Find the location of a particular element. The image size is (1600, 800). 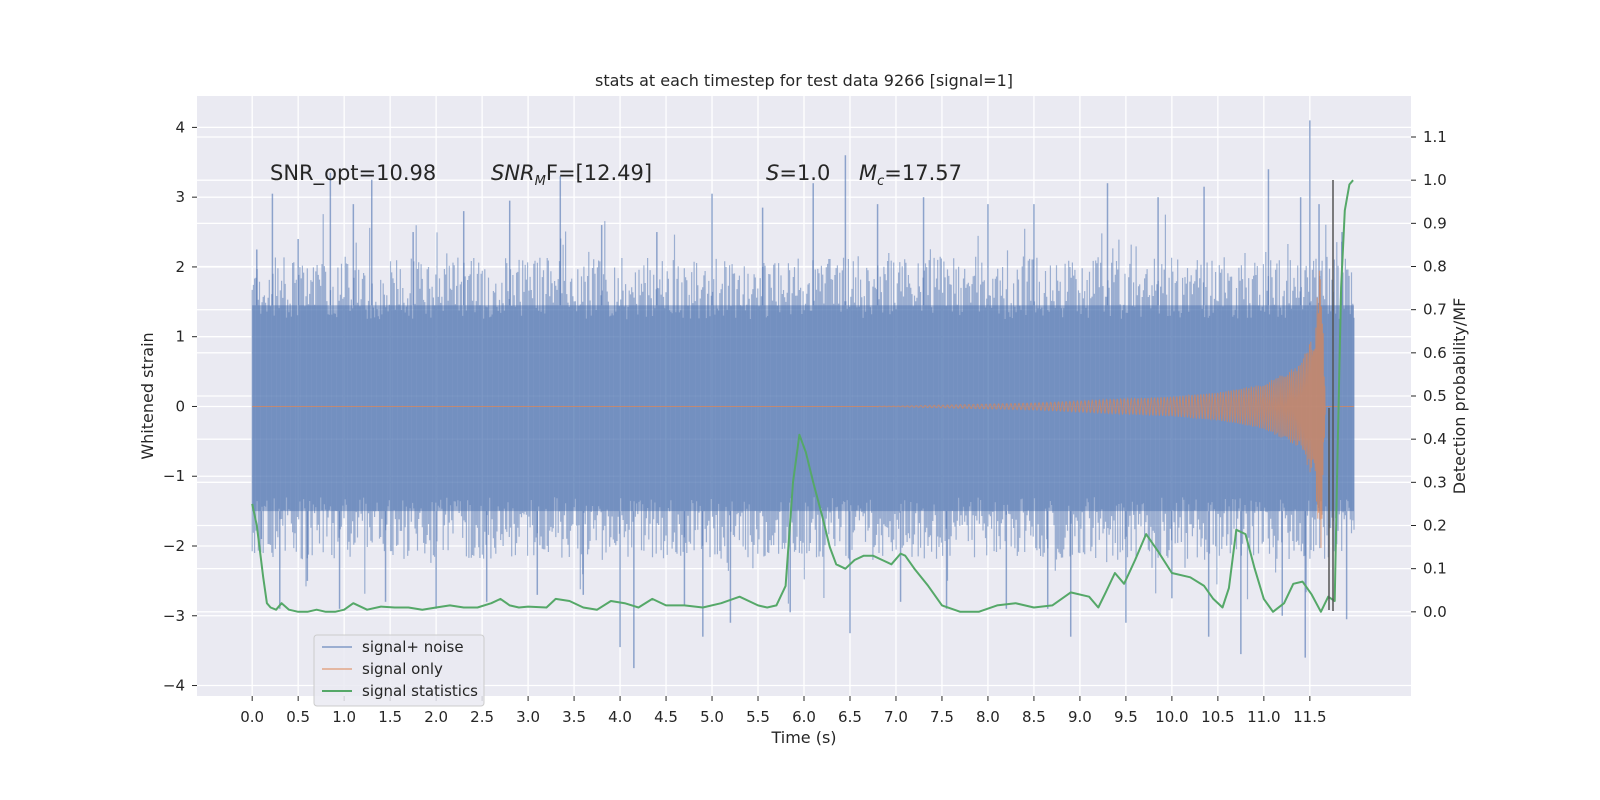

y-left-tick-label: −4 is located at coordinates (174, 686).